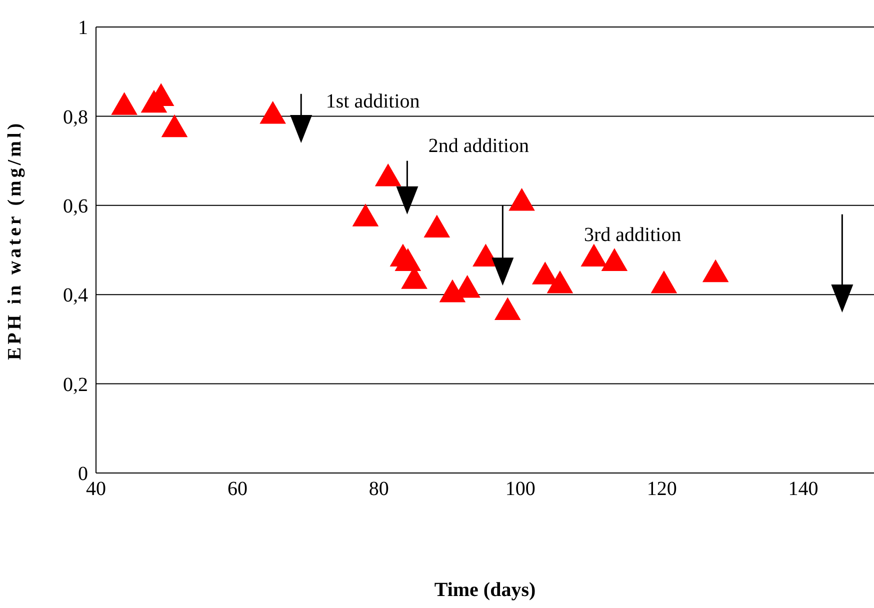 This screenshot has height=608, width=874. I want to click on annotation: 2nd addition, so click(478, 145).